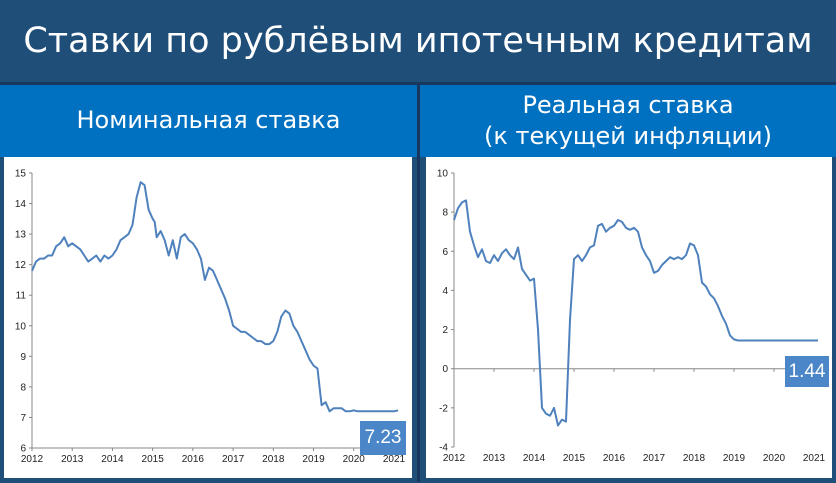 Image resolution: width=836 pixels, height=483 pixels. I want to click on nominal-y-tick-label: 8, so click(23, 387).